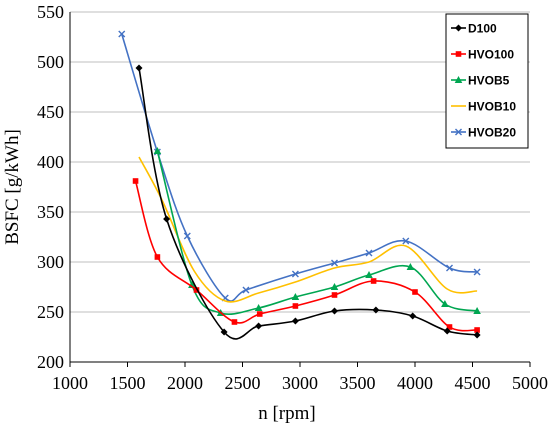 The image size is (550, 429). Describe the element at coordinates (50, 312) in the screenshot. I see `y-tick-label: 250` at that location.